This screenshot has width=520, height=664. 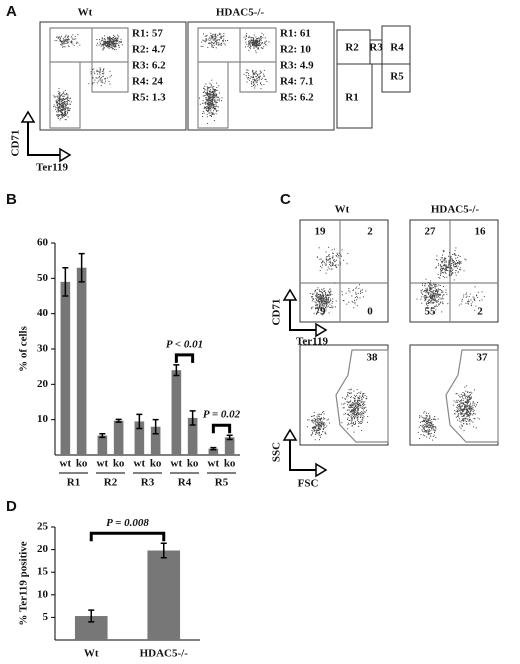 What do you see at coordinates (297, 82) in the screenshot?
I see `gate-stat: R4: 7.1` at bounding box center [297, 82].